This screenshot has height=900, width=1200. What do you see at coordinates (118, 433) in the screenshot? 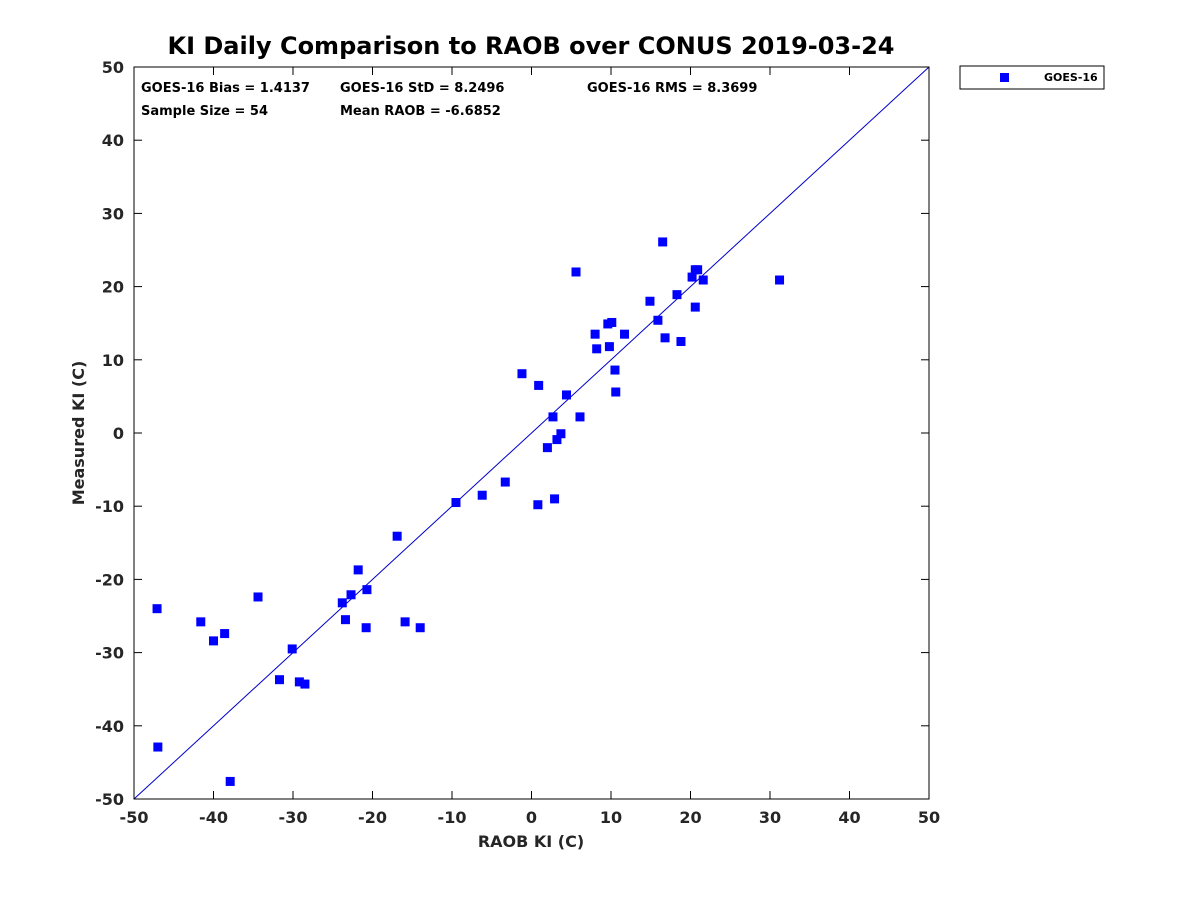
I see `y-tick-label: 0` at bounding box center [118, 433].